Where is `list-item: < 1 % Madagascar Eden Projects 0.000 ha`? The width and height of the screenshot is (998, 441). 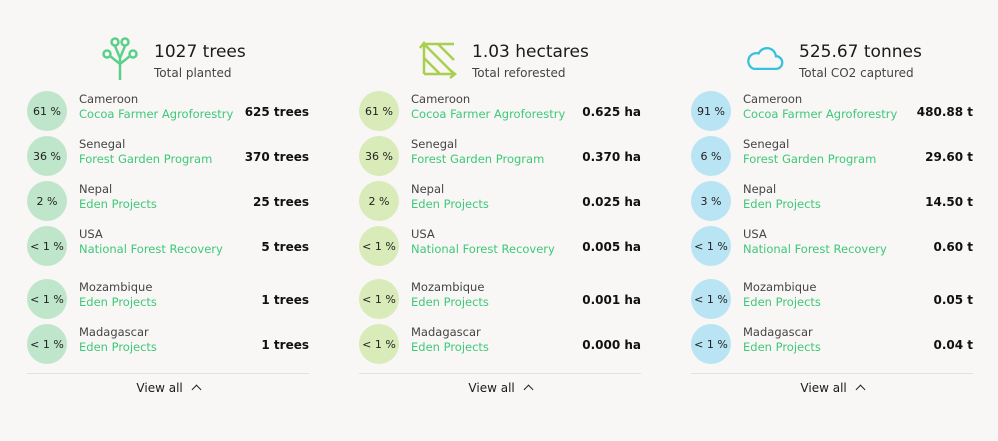 list-item: < 1 % Madagascar Eden Projects 0.000 ha is located at coordinates (500, 345).